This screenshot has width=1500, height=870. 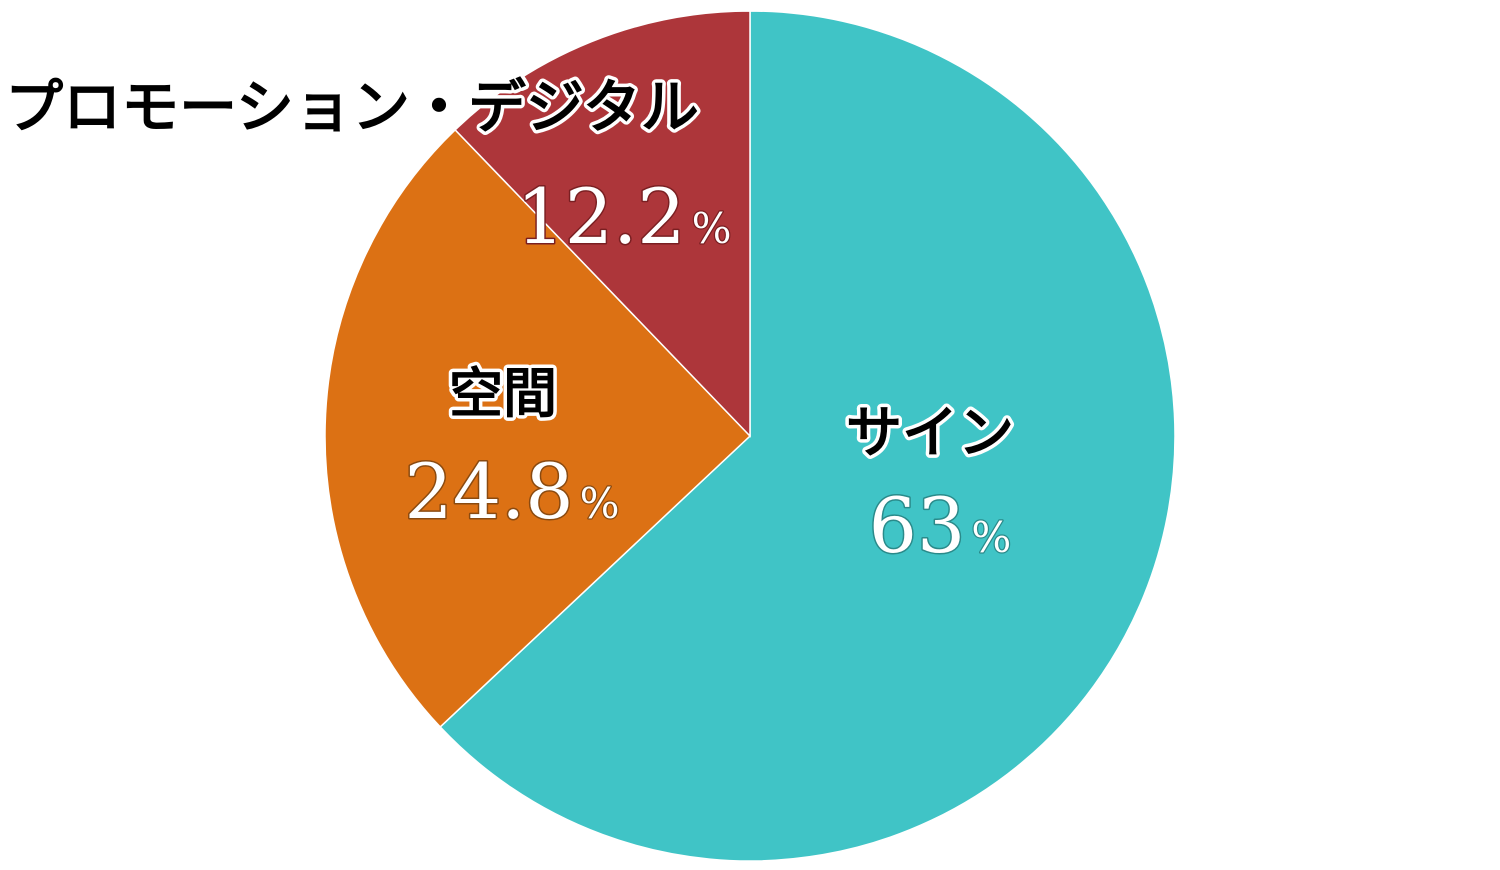 I want to click on slice-value-label: 63%, so click(x=940, y=525).